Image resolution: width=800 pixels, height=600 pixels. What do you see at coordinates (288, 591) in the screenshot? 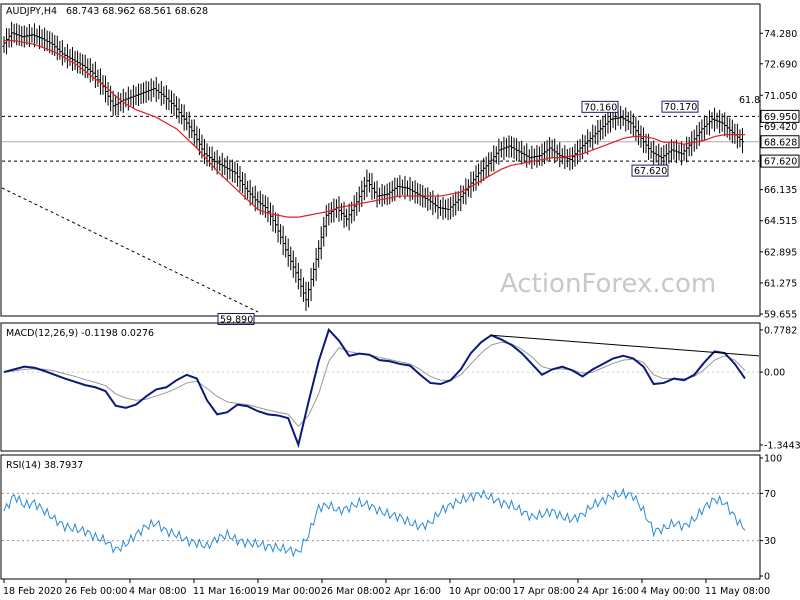
I see `x-axis-label: 19 Mar 00:00` at bounding box center [288, 591].